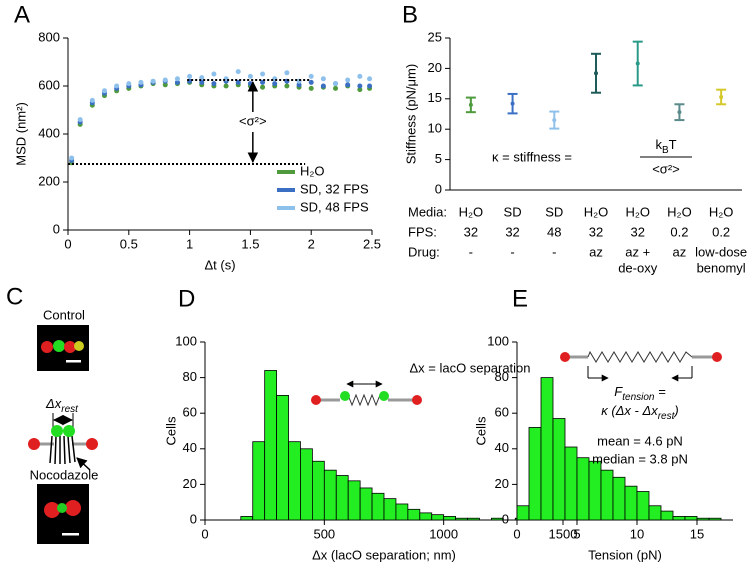  Describe the element at coordinates (502, 483) in the screenshot. I see `y-tick-label: 20` at that location.